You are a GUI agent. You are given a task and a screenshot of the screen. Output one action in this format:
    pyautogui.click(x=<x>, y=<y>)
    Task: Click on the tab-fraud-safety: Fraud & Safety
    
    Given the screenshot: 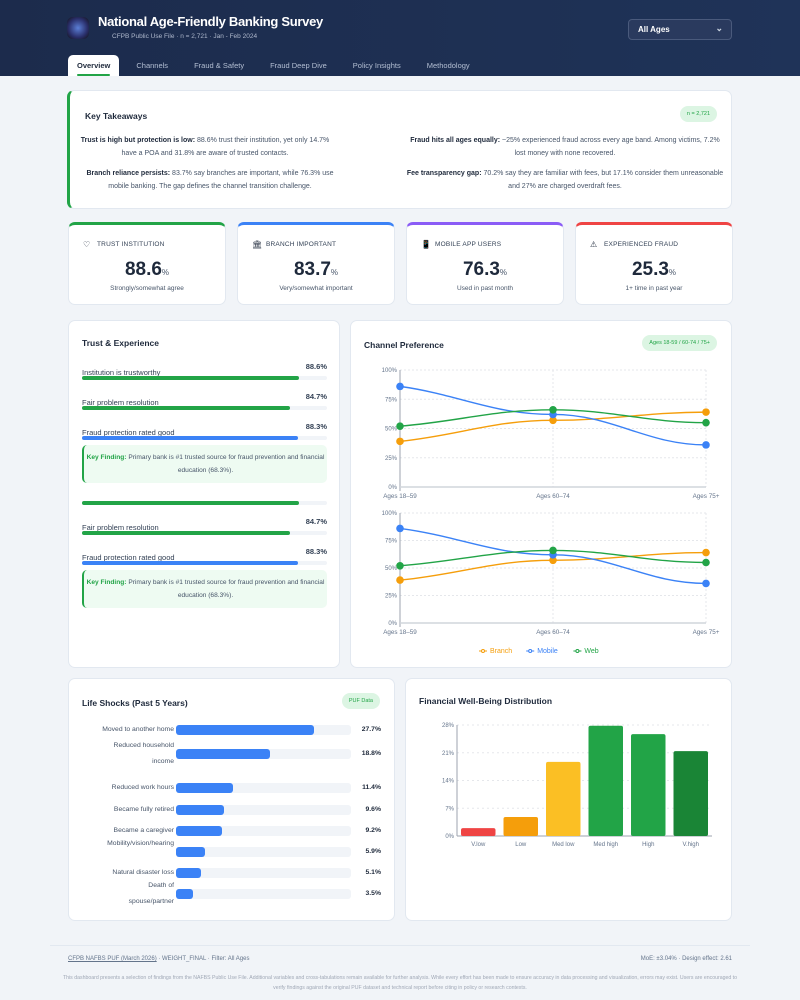 What is the action you would take?
    pyautogui.click(x=219, y=65)
    